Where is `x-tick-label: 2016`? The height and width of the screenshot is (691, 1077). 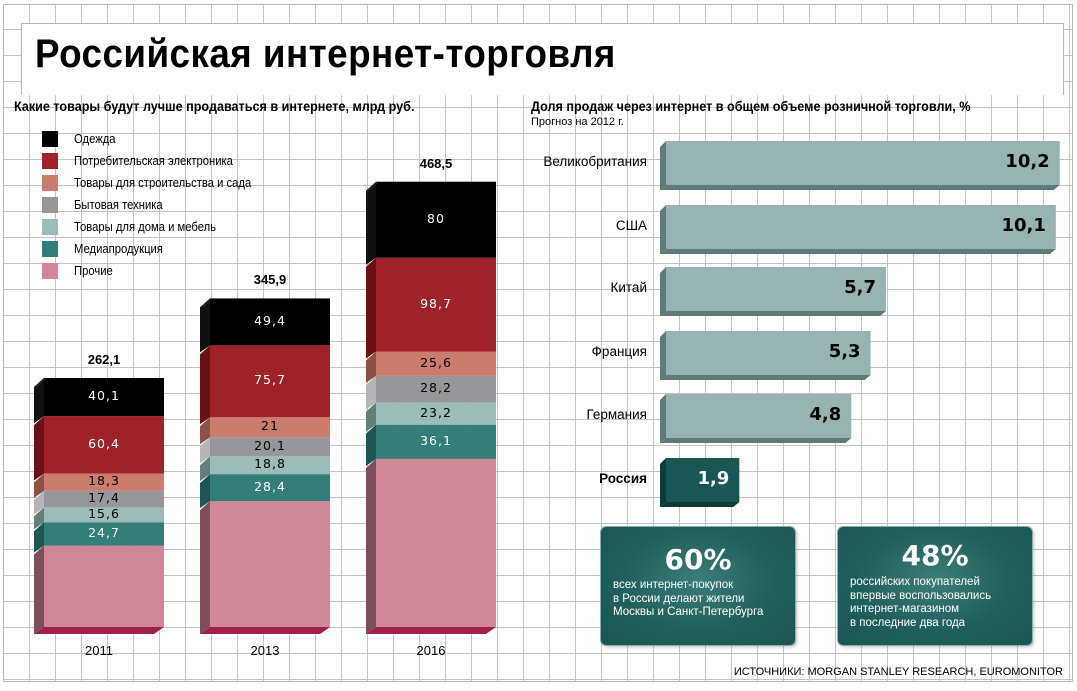 x-tick-label: 2016 is located at coordinates (431, 650).